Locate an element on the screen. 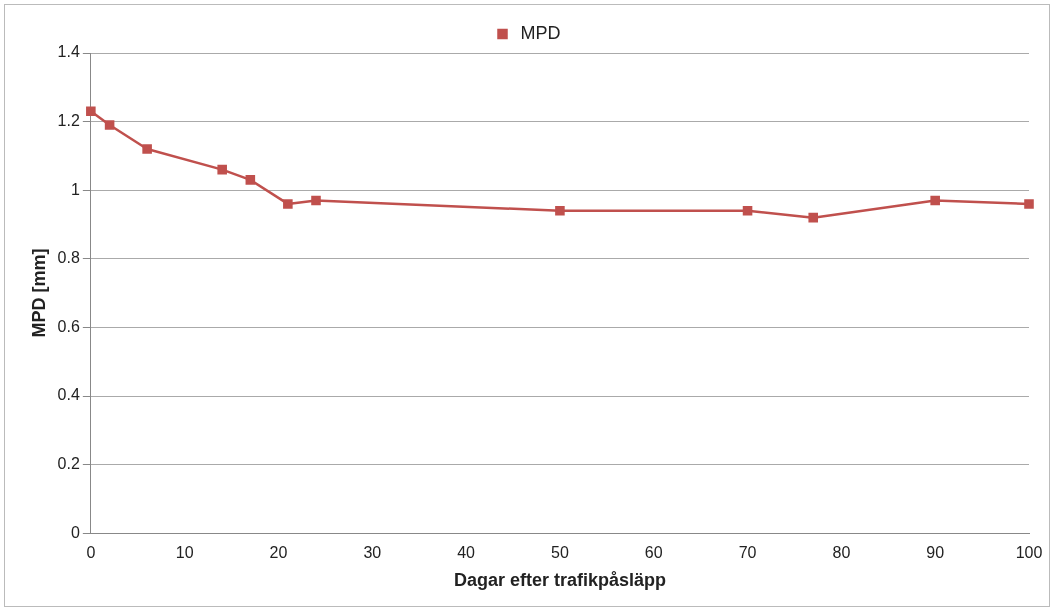  y-axis-title: MPD [mm] is located at coordinates (38, 293).